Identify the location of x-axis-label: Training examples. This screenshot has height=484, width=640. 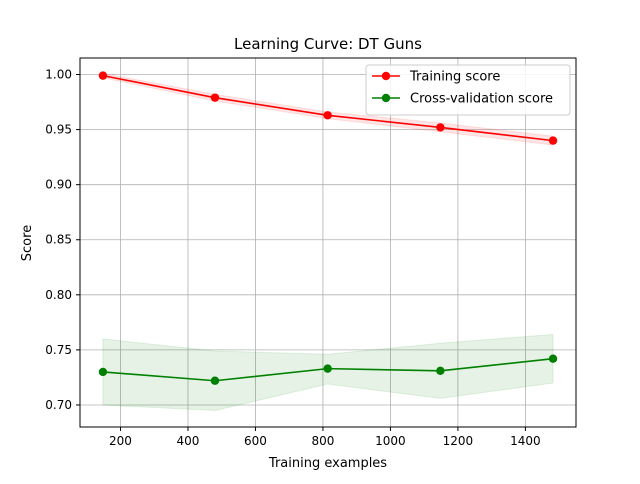
(327, 463).